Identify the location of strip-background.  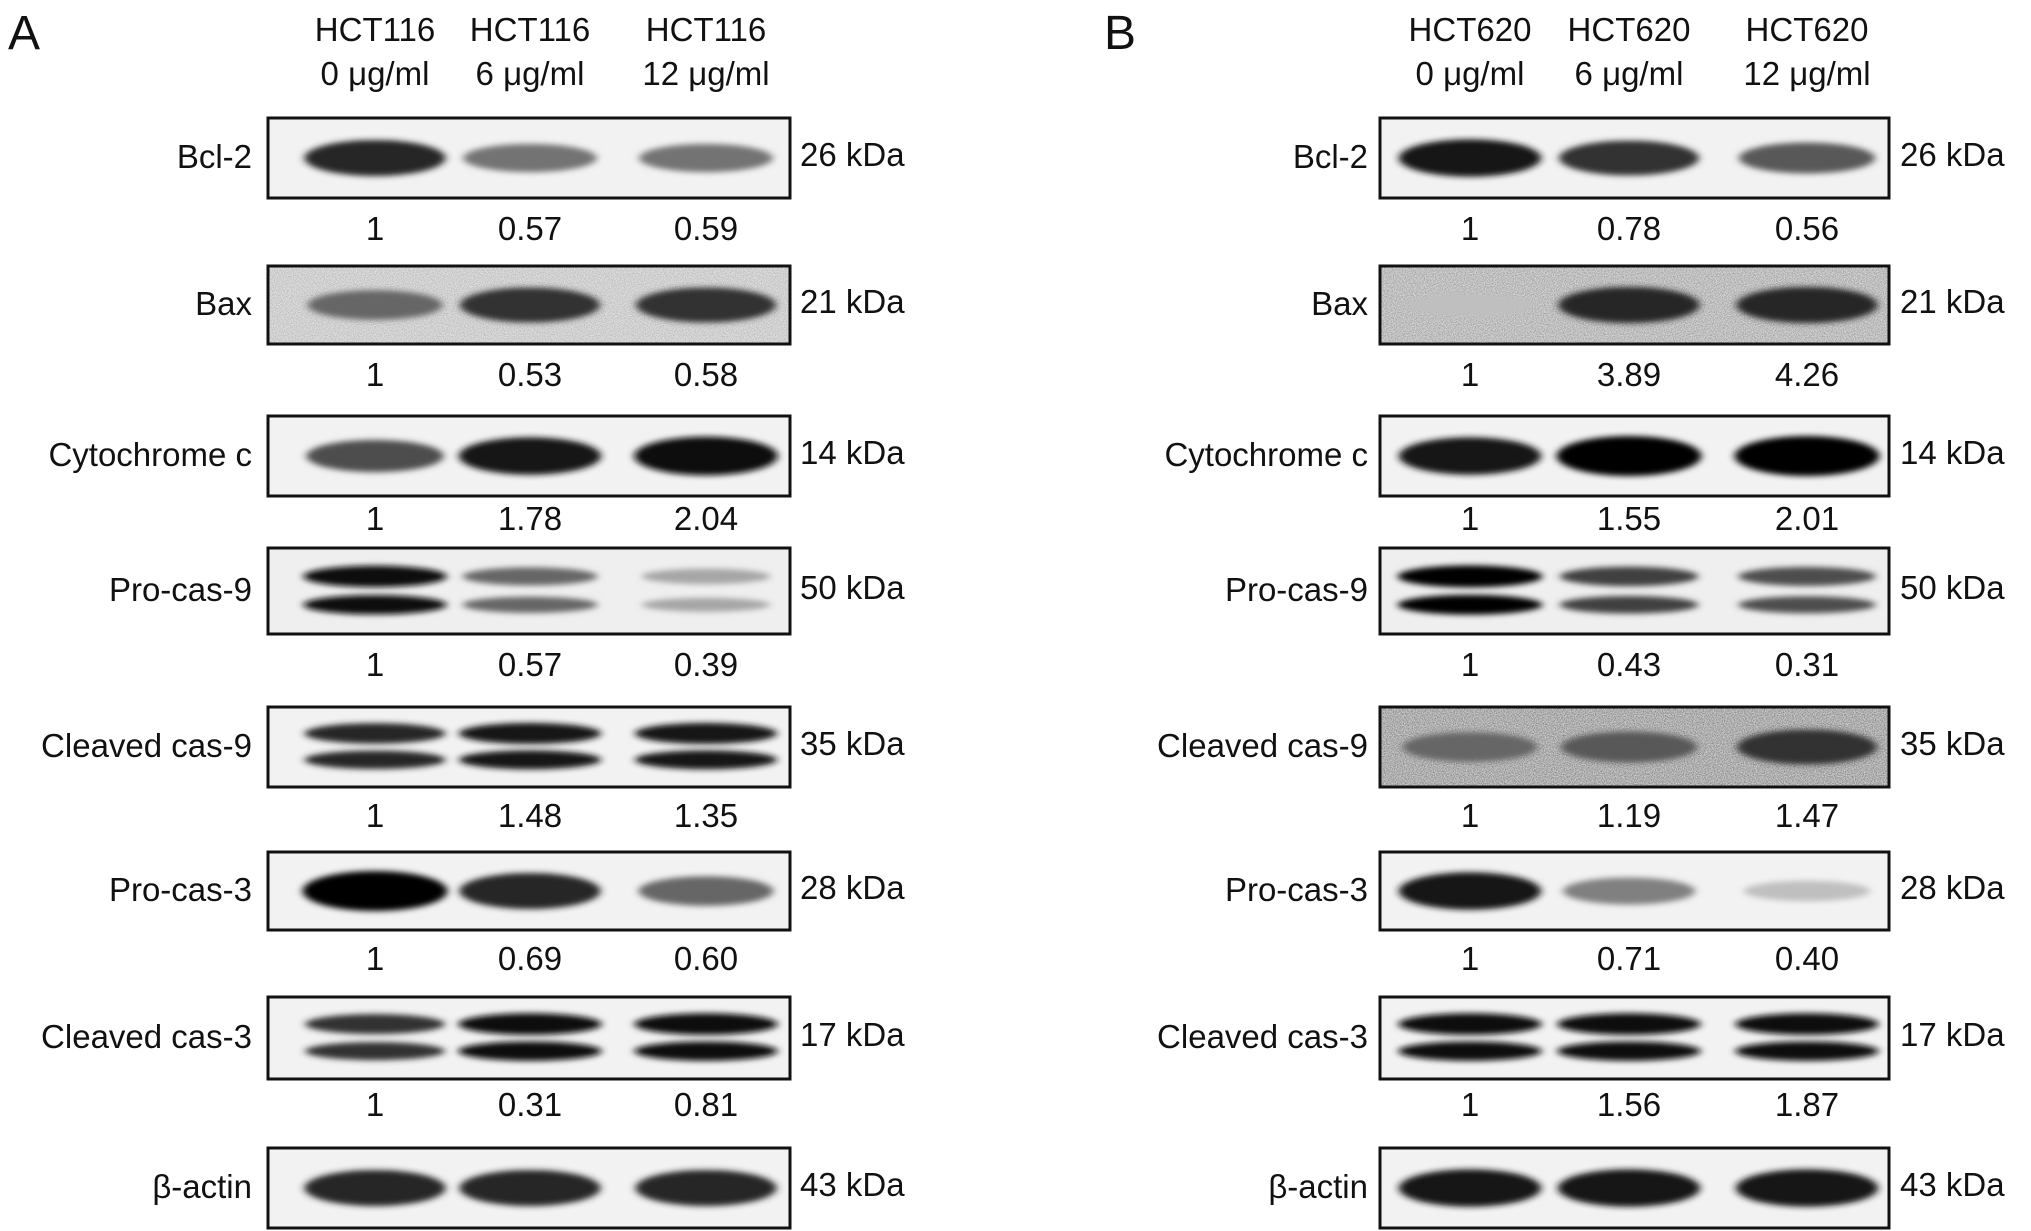
(529, 1038).